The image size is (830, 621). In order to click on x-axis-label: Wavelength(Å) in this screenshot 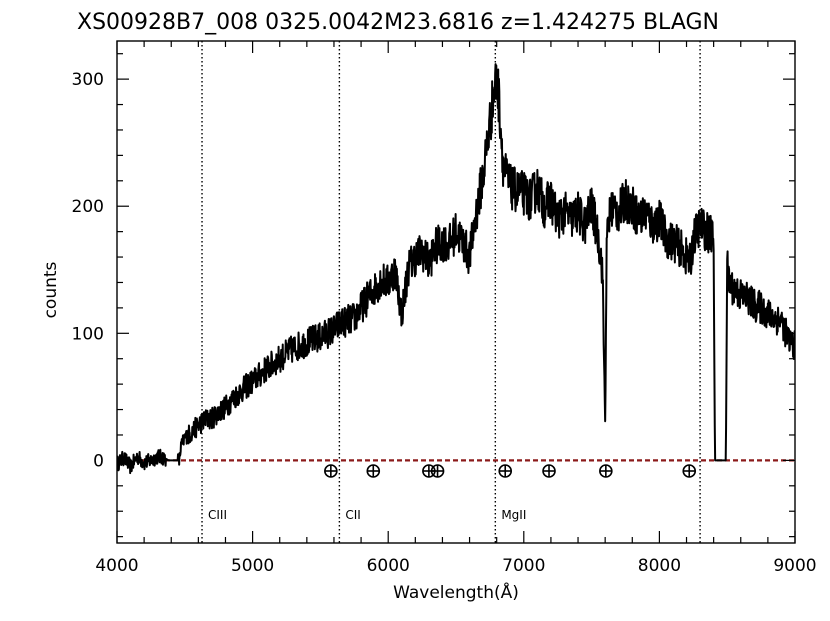, I will do `click(456, 592)`.